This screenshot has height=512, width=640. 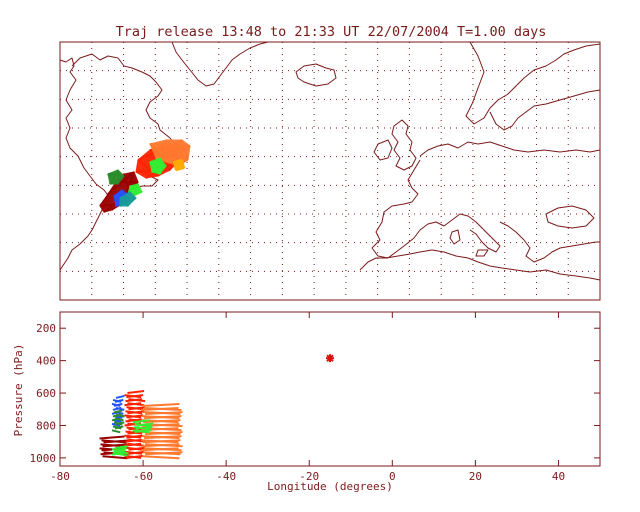 What do you see at coordinates (408, 209) in the screenshot?
I see `coast-france-iberia` at bounding box center [408, 209].